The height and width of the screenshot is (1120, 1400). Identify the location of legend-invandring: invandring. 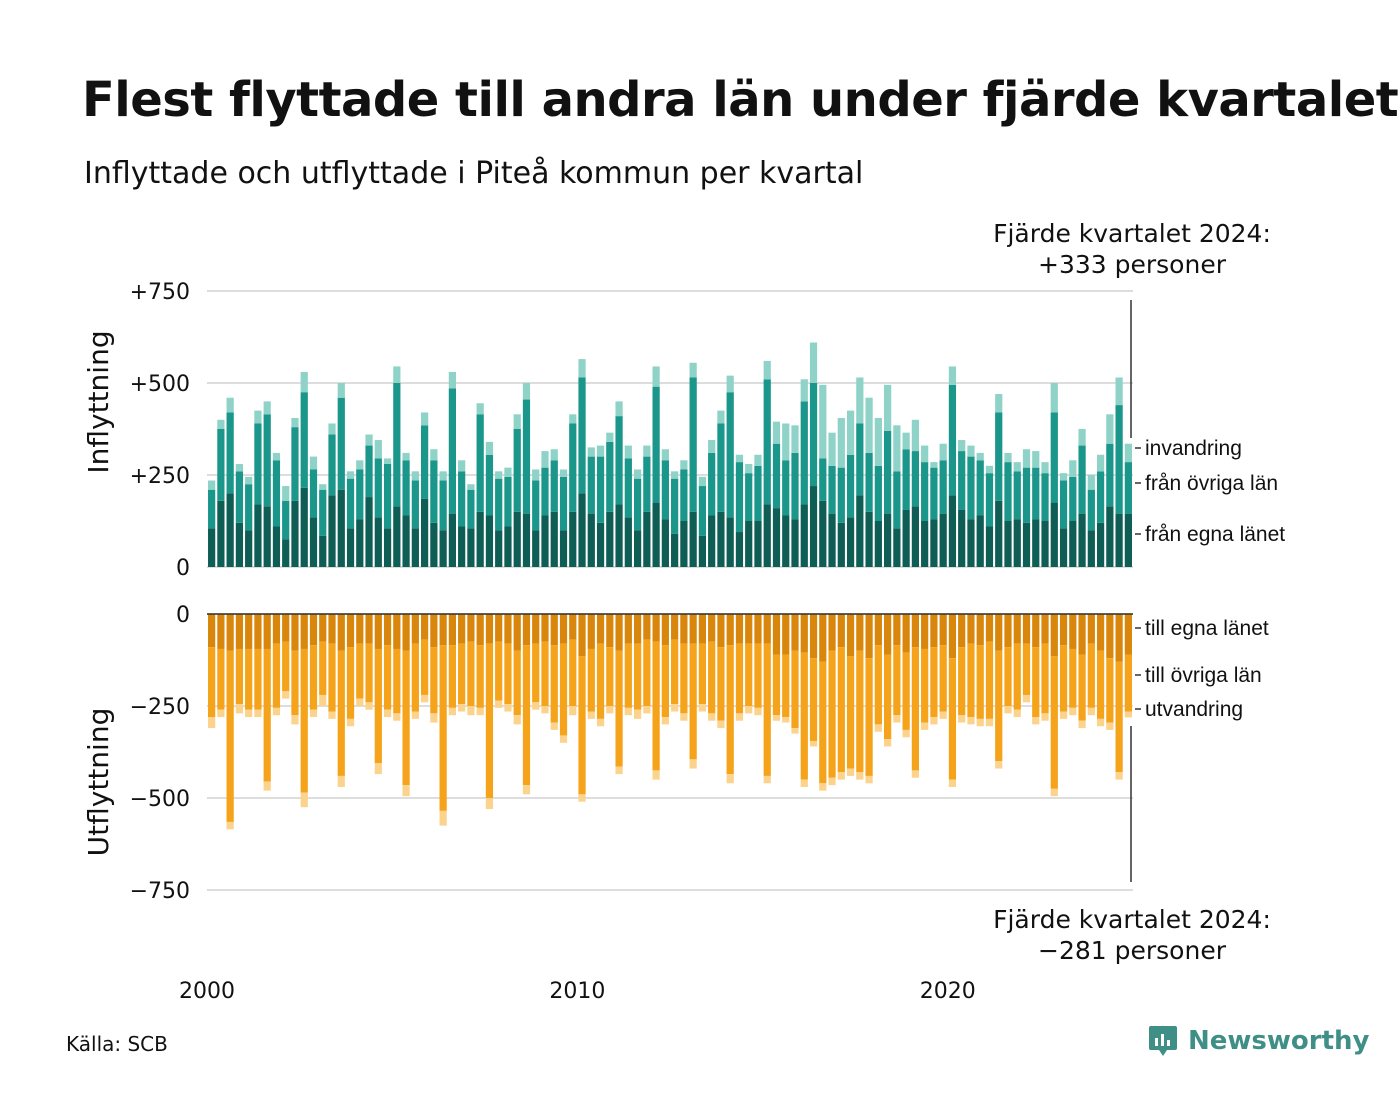
(1193, 448).